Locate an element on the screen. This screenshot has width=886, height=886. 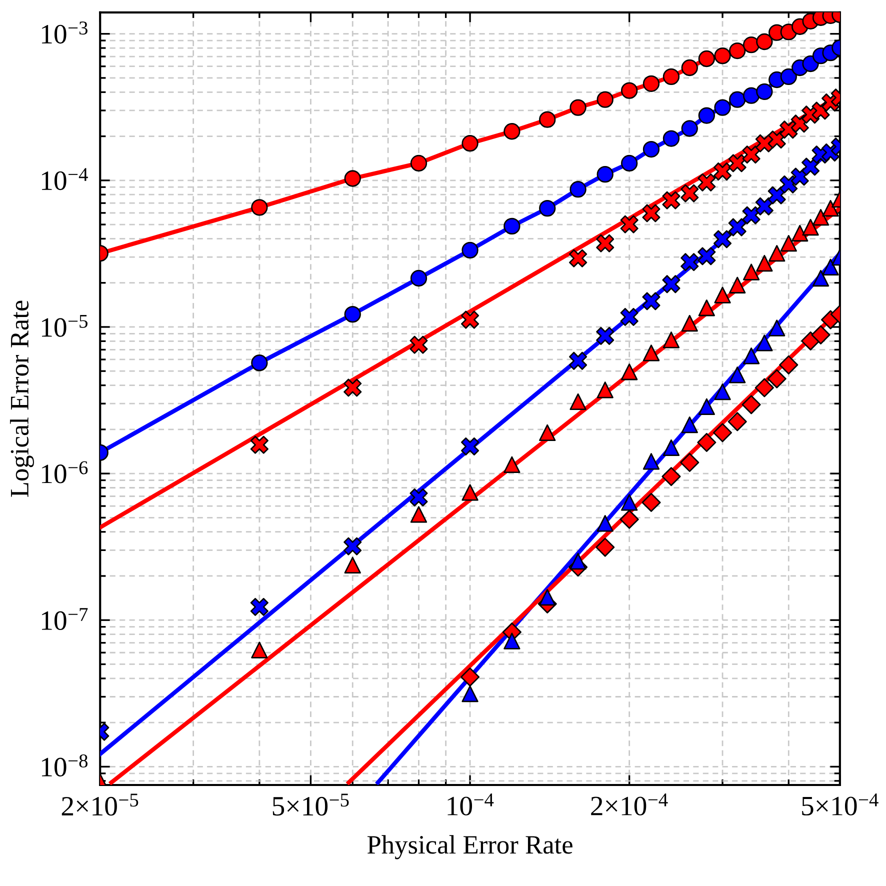
y-tick-label: 10$^{−4}$ is located at coordinates (65, 179).